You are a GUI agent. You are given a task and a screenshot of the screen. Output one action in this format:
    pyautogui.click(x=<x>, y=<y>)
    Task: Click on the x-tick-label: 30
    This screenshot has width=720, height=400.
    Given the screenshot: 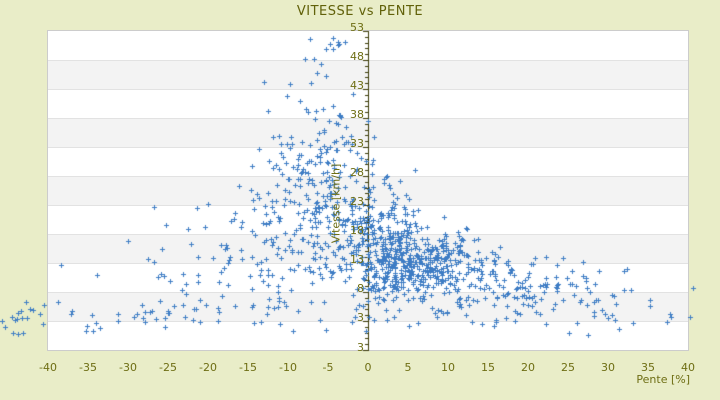 What is the action you would take?
    pyautogui.click(x=608, y=367)
    